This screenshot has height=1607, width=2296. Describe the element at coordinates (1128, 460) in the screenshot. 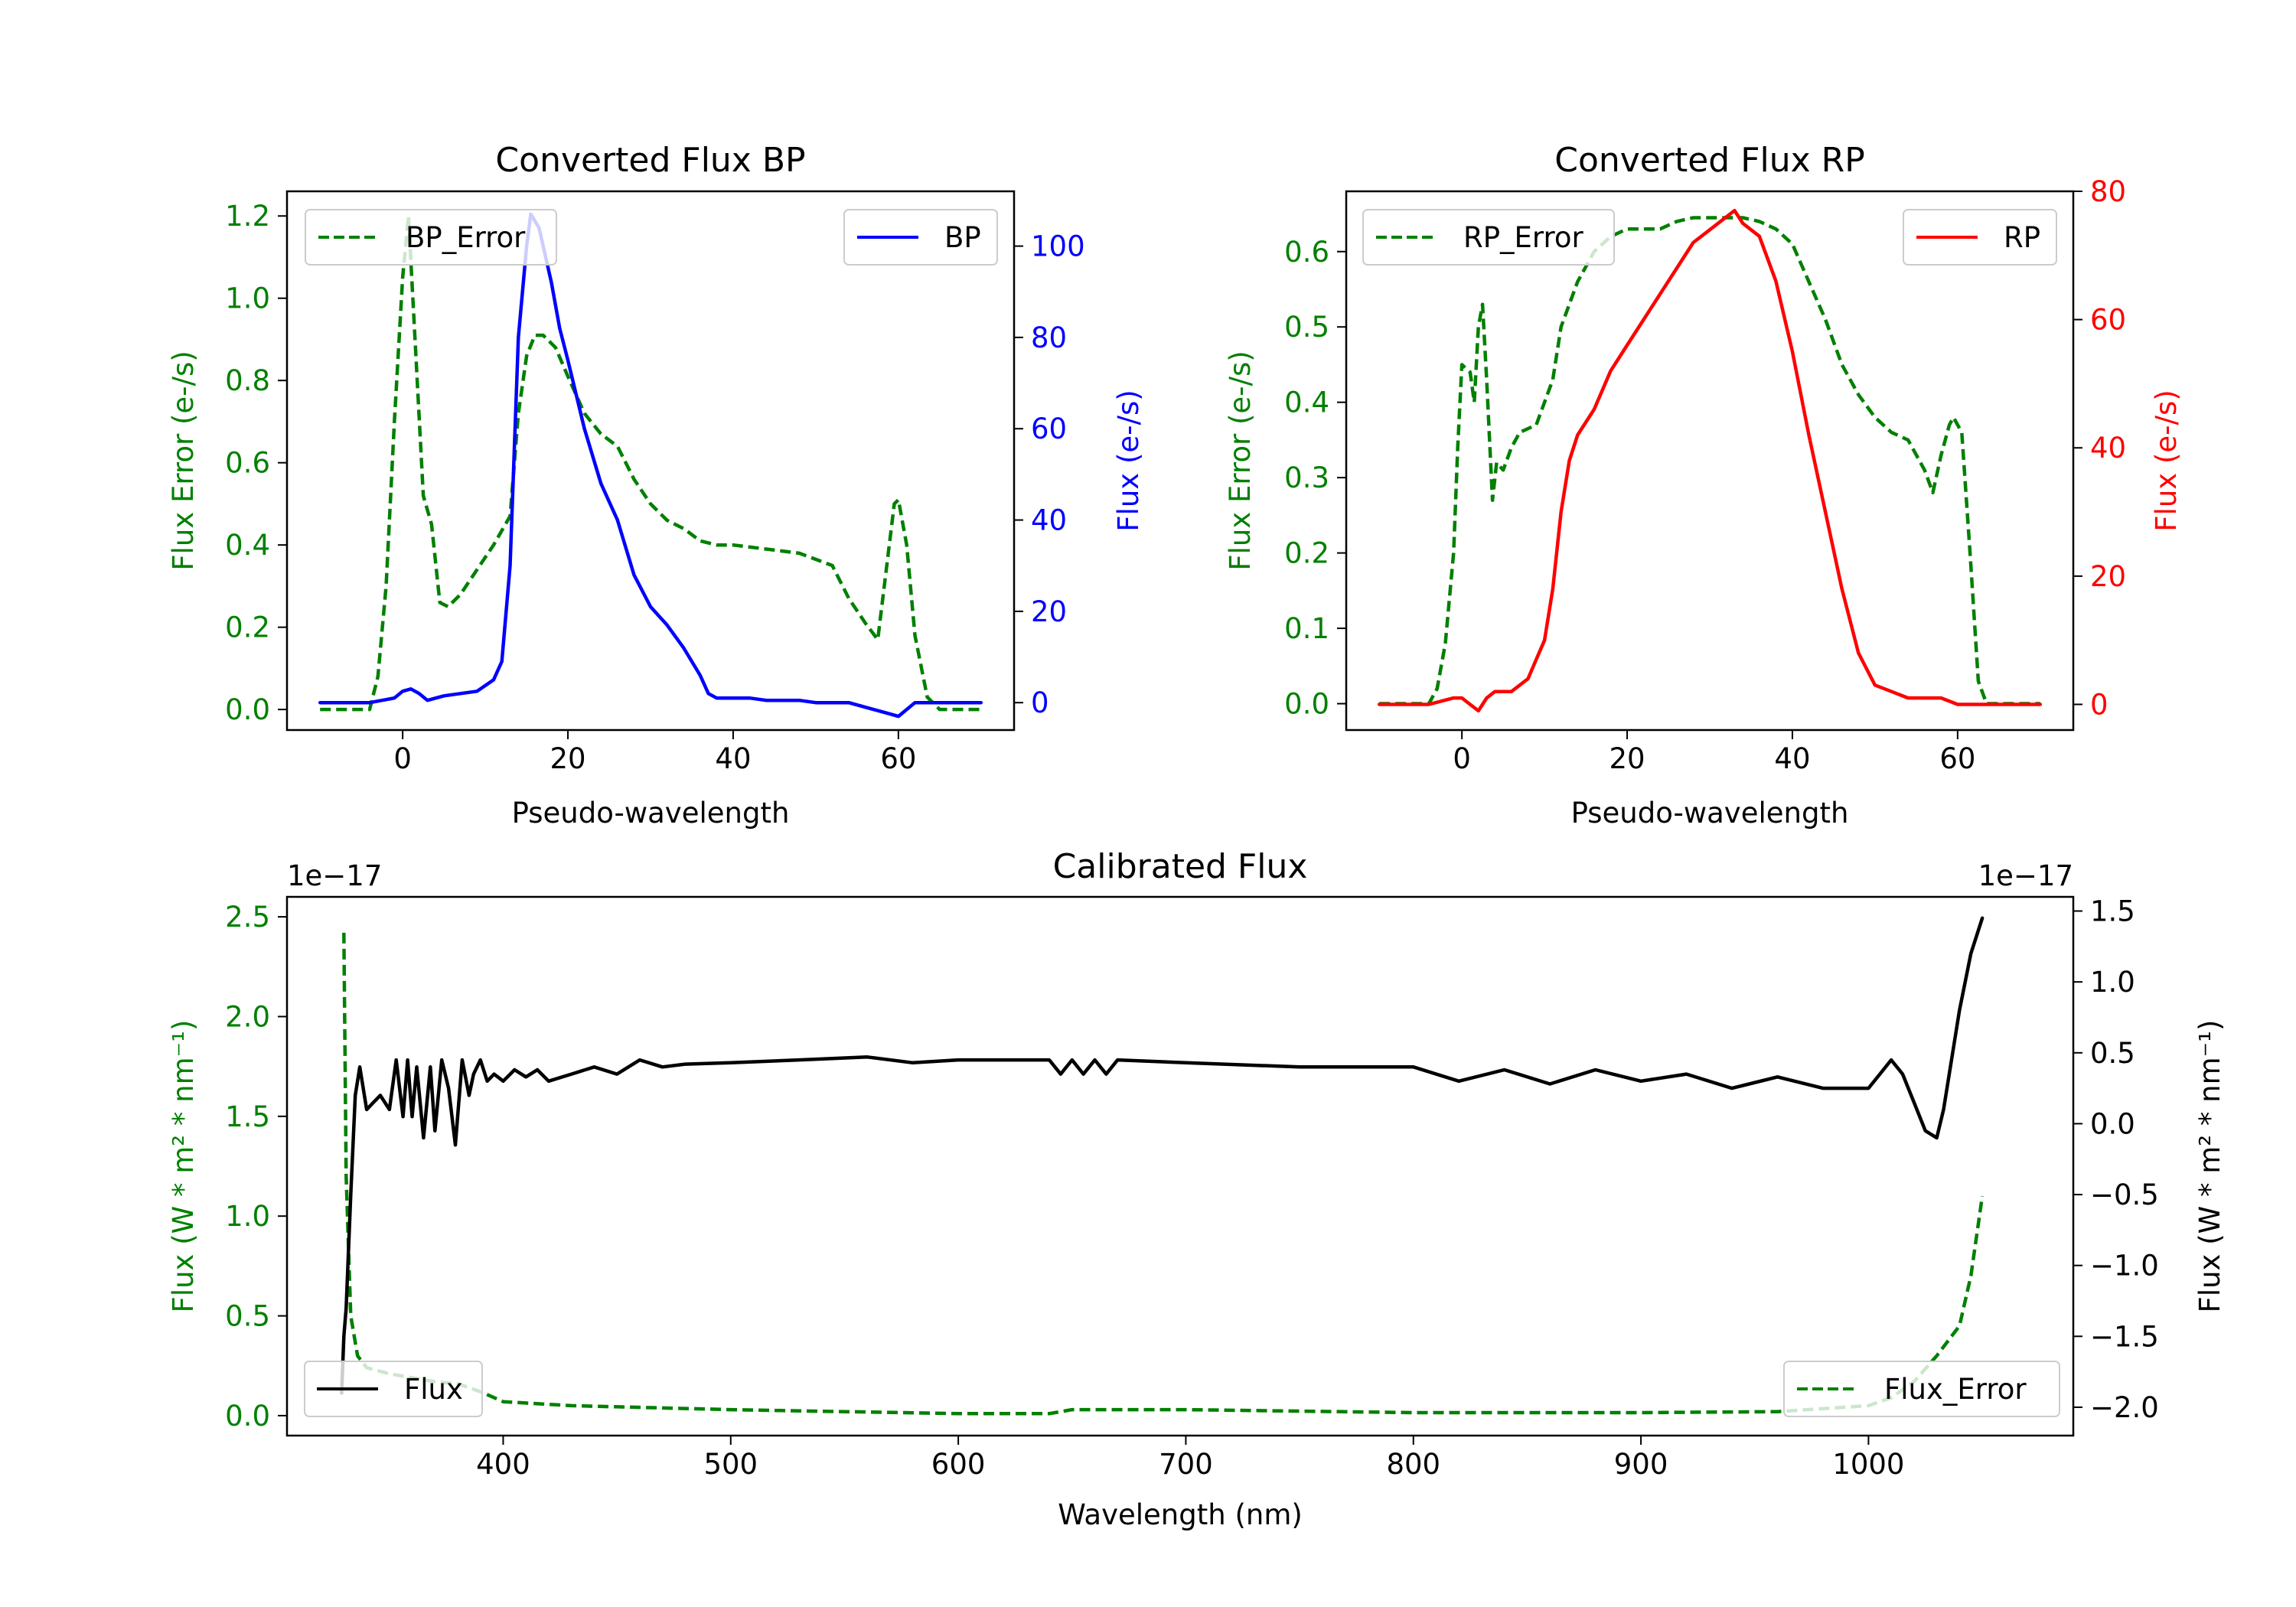

I see `panel-bp-ylabel-right: Flux (e-/s)` at that location.